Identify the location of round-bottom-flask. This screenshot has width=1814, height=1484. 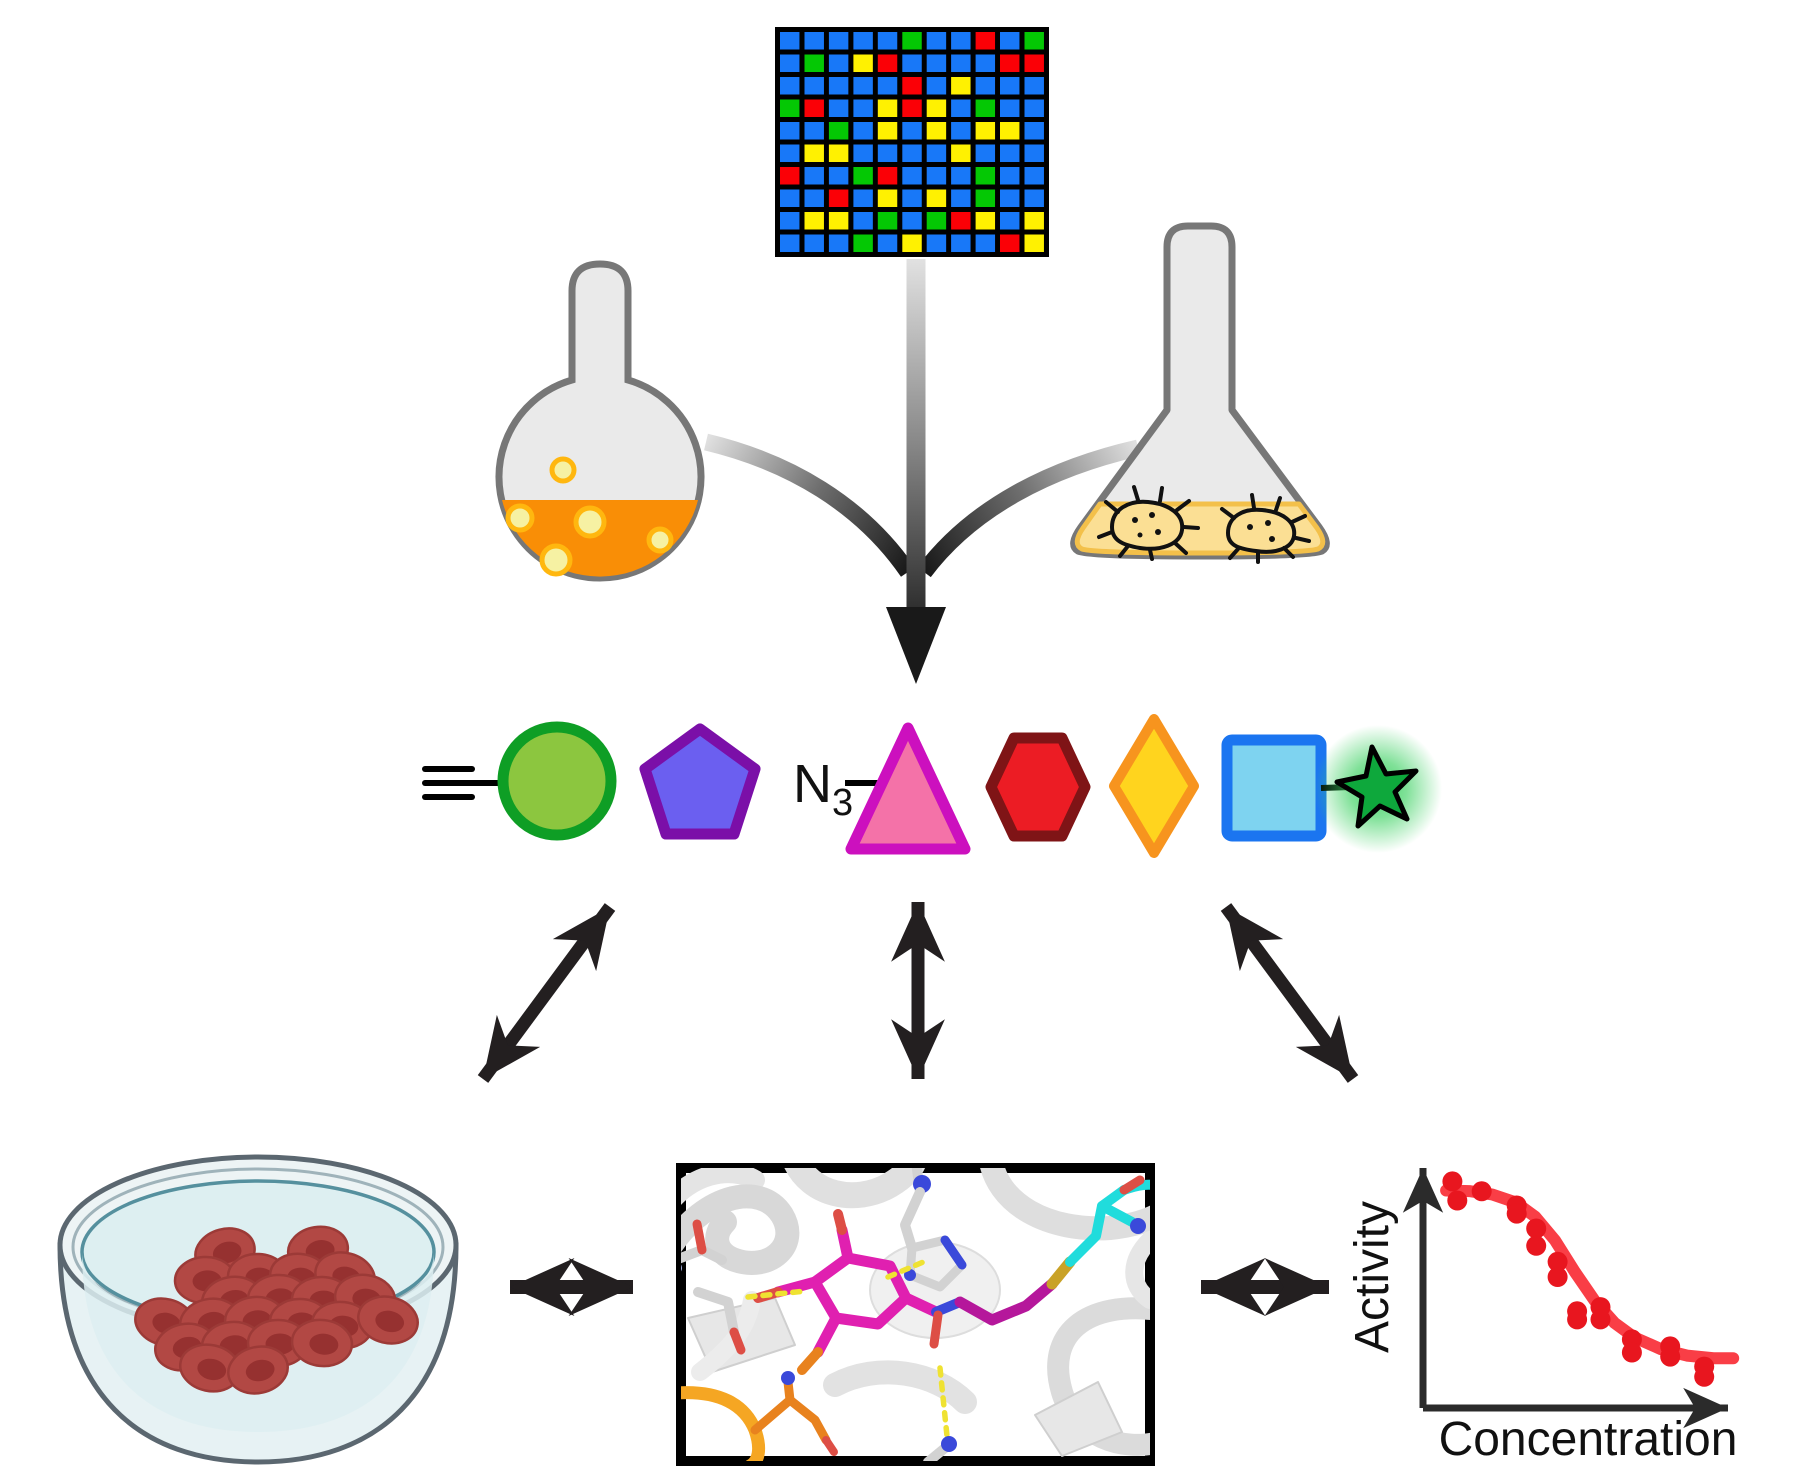
(600, 421).